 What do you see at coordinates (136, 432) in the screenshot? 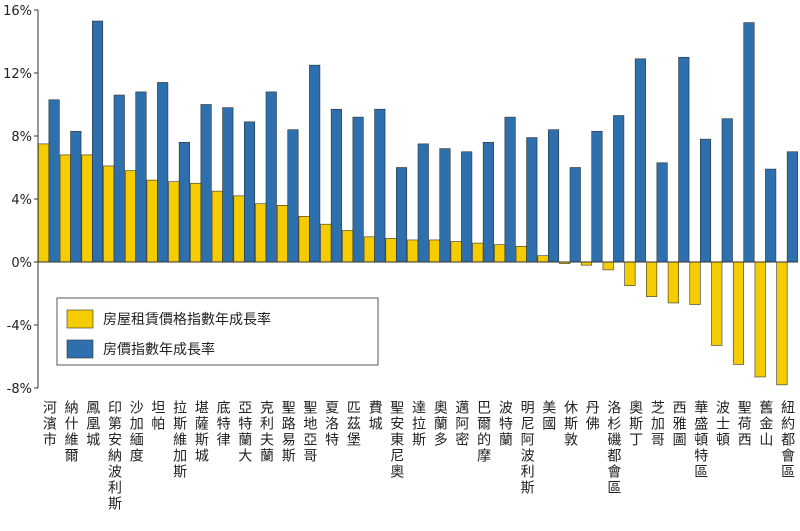
I see `x-tick-label: 沙加緬度` at bounding box center [136, 432].